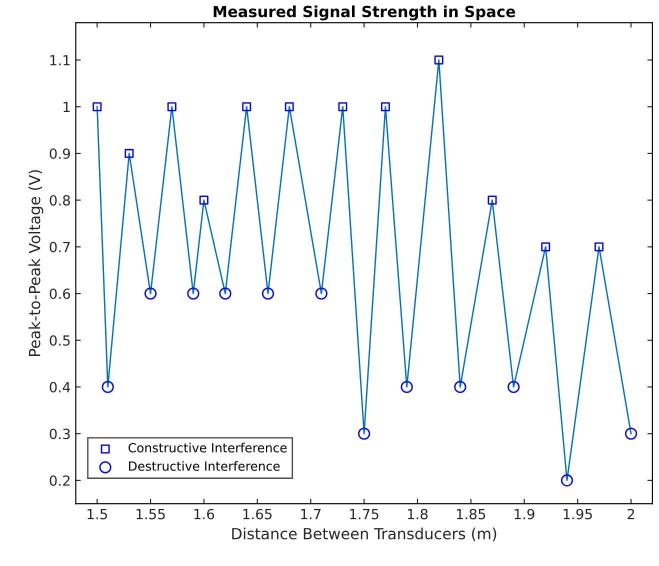  Describe the element at coordinates (60, 60) in the screenshot. I see `y-tick-label: 1.1` at that location.